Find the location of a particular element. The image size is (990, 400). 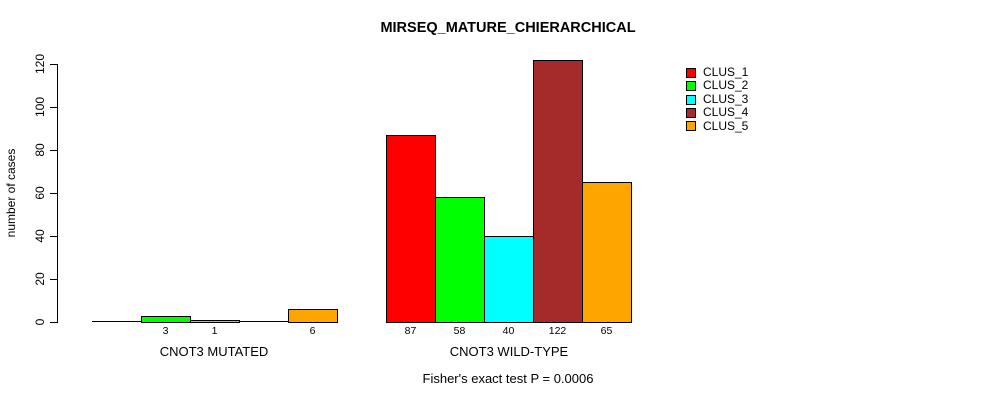

y-axis-tick-label-100: 100 is located at coordinates (40, 107).